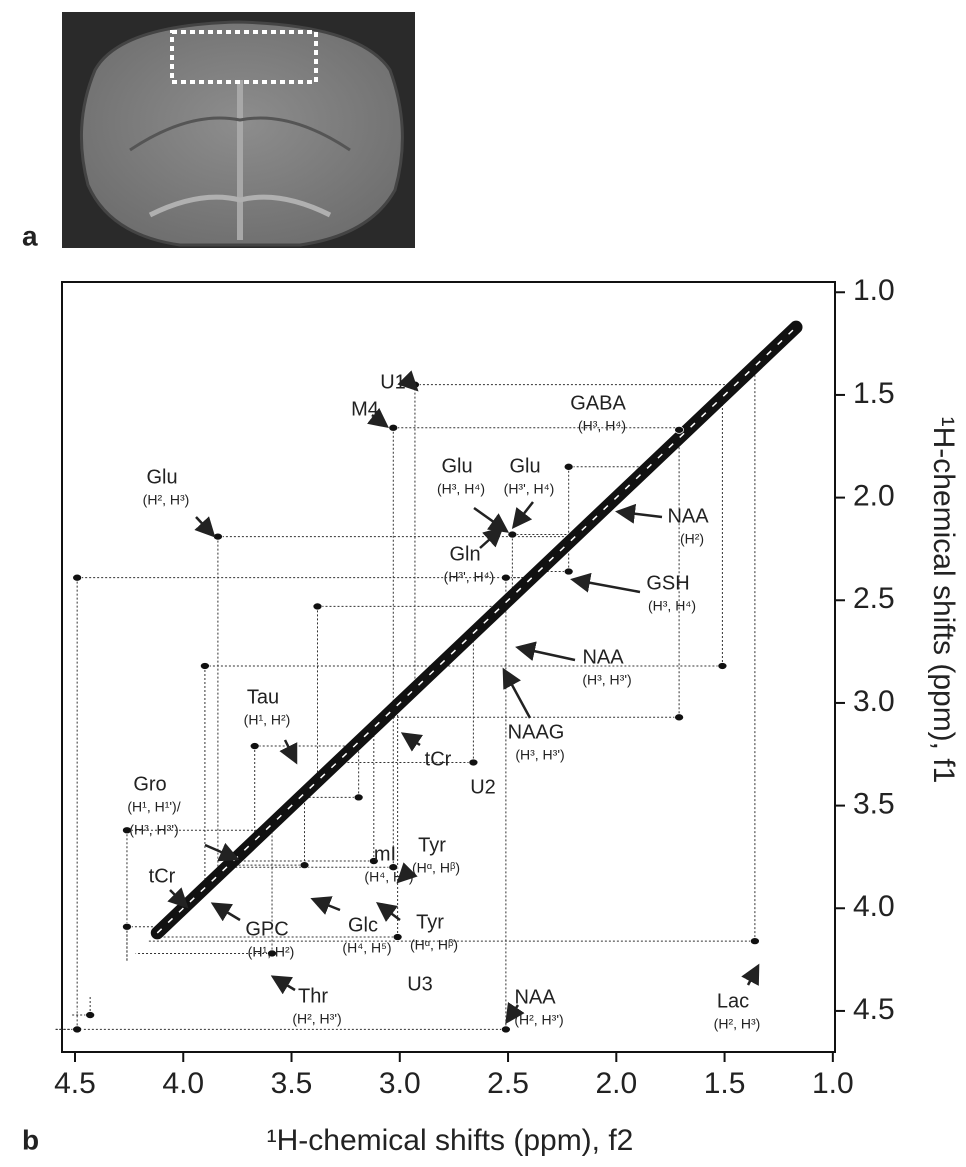 This screenshot has height=1167, width=966. Describe the element at coordinates (483, 787) in the screenshot. I see `annotation-label: U2` at that location.